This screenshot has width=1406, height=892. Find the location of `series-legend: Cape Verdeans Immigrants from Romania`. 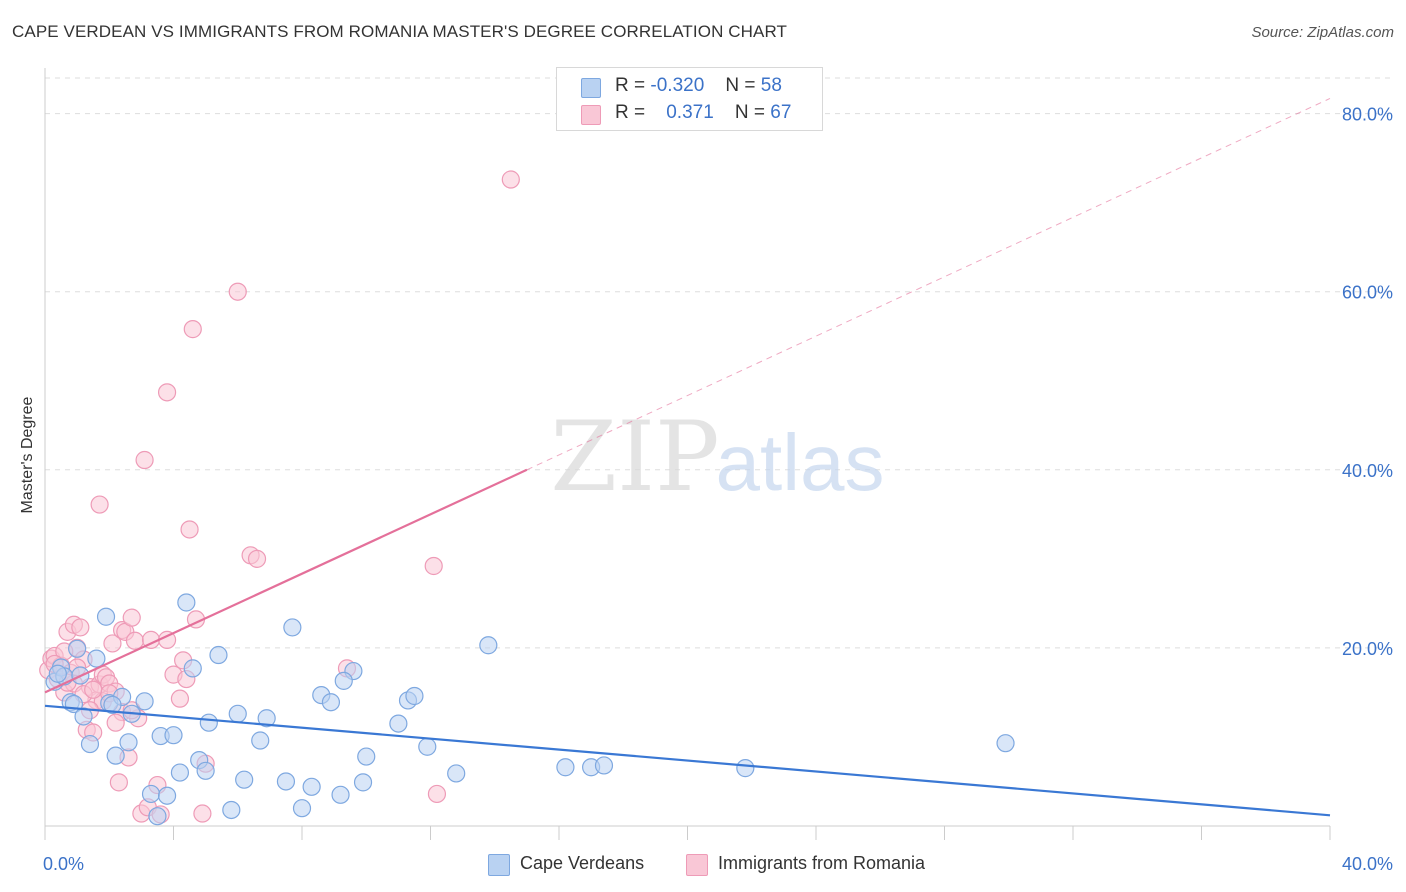

series-legend: Cape Verdeans Immigrants from Romania is located at coordinates (703, 865).